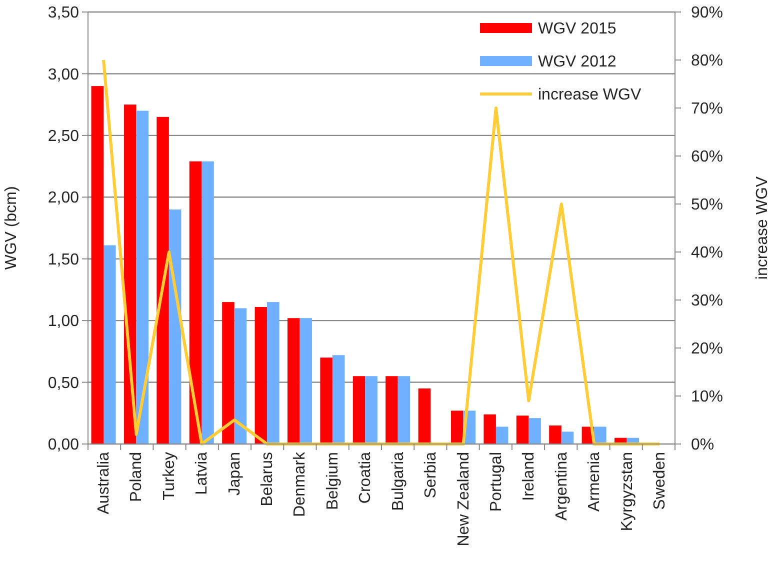  What do you see at coordinates (64, 383) in the screenshot?
I see `y-tick-label: 0,50` at bounding box center [64, 383].